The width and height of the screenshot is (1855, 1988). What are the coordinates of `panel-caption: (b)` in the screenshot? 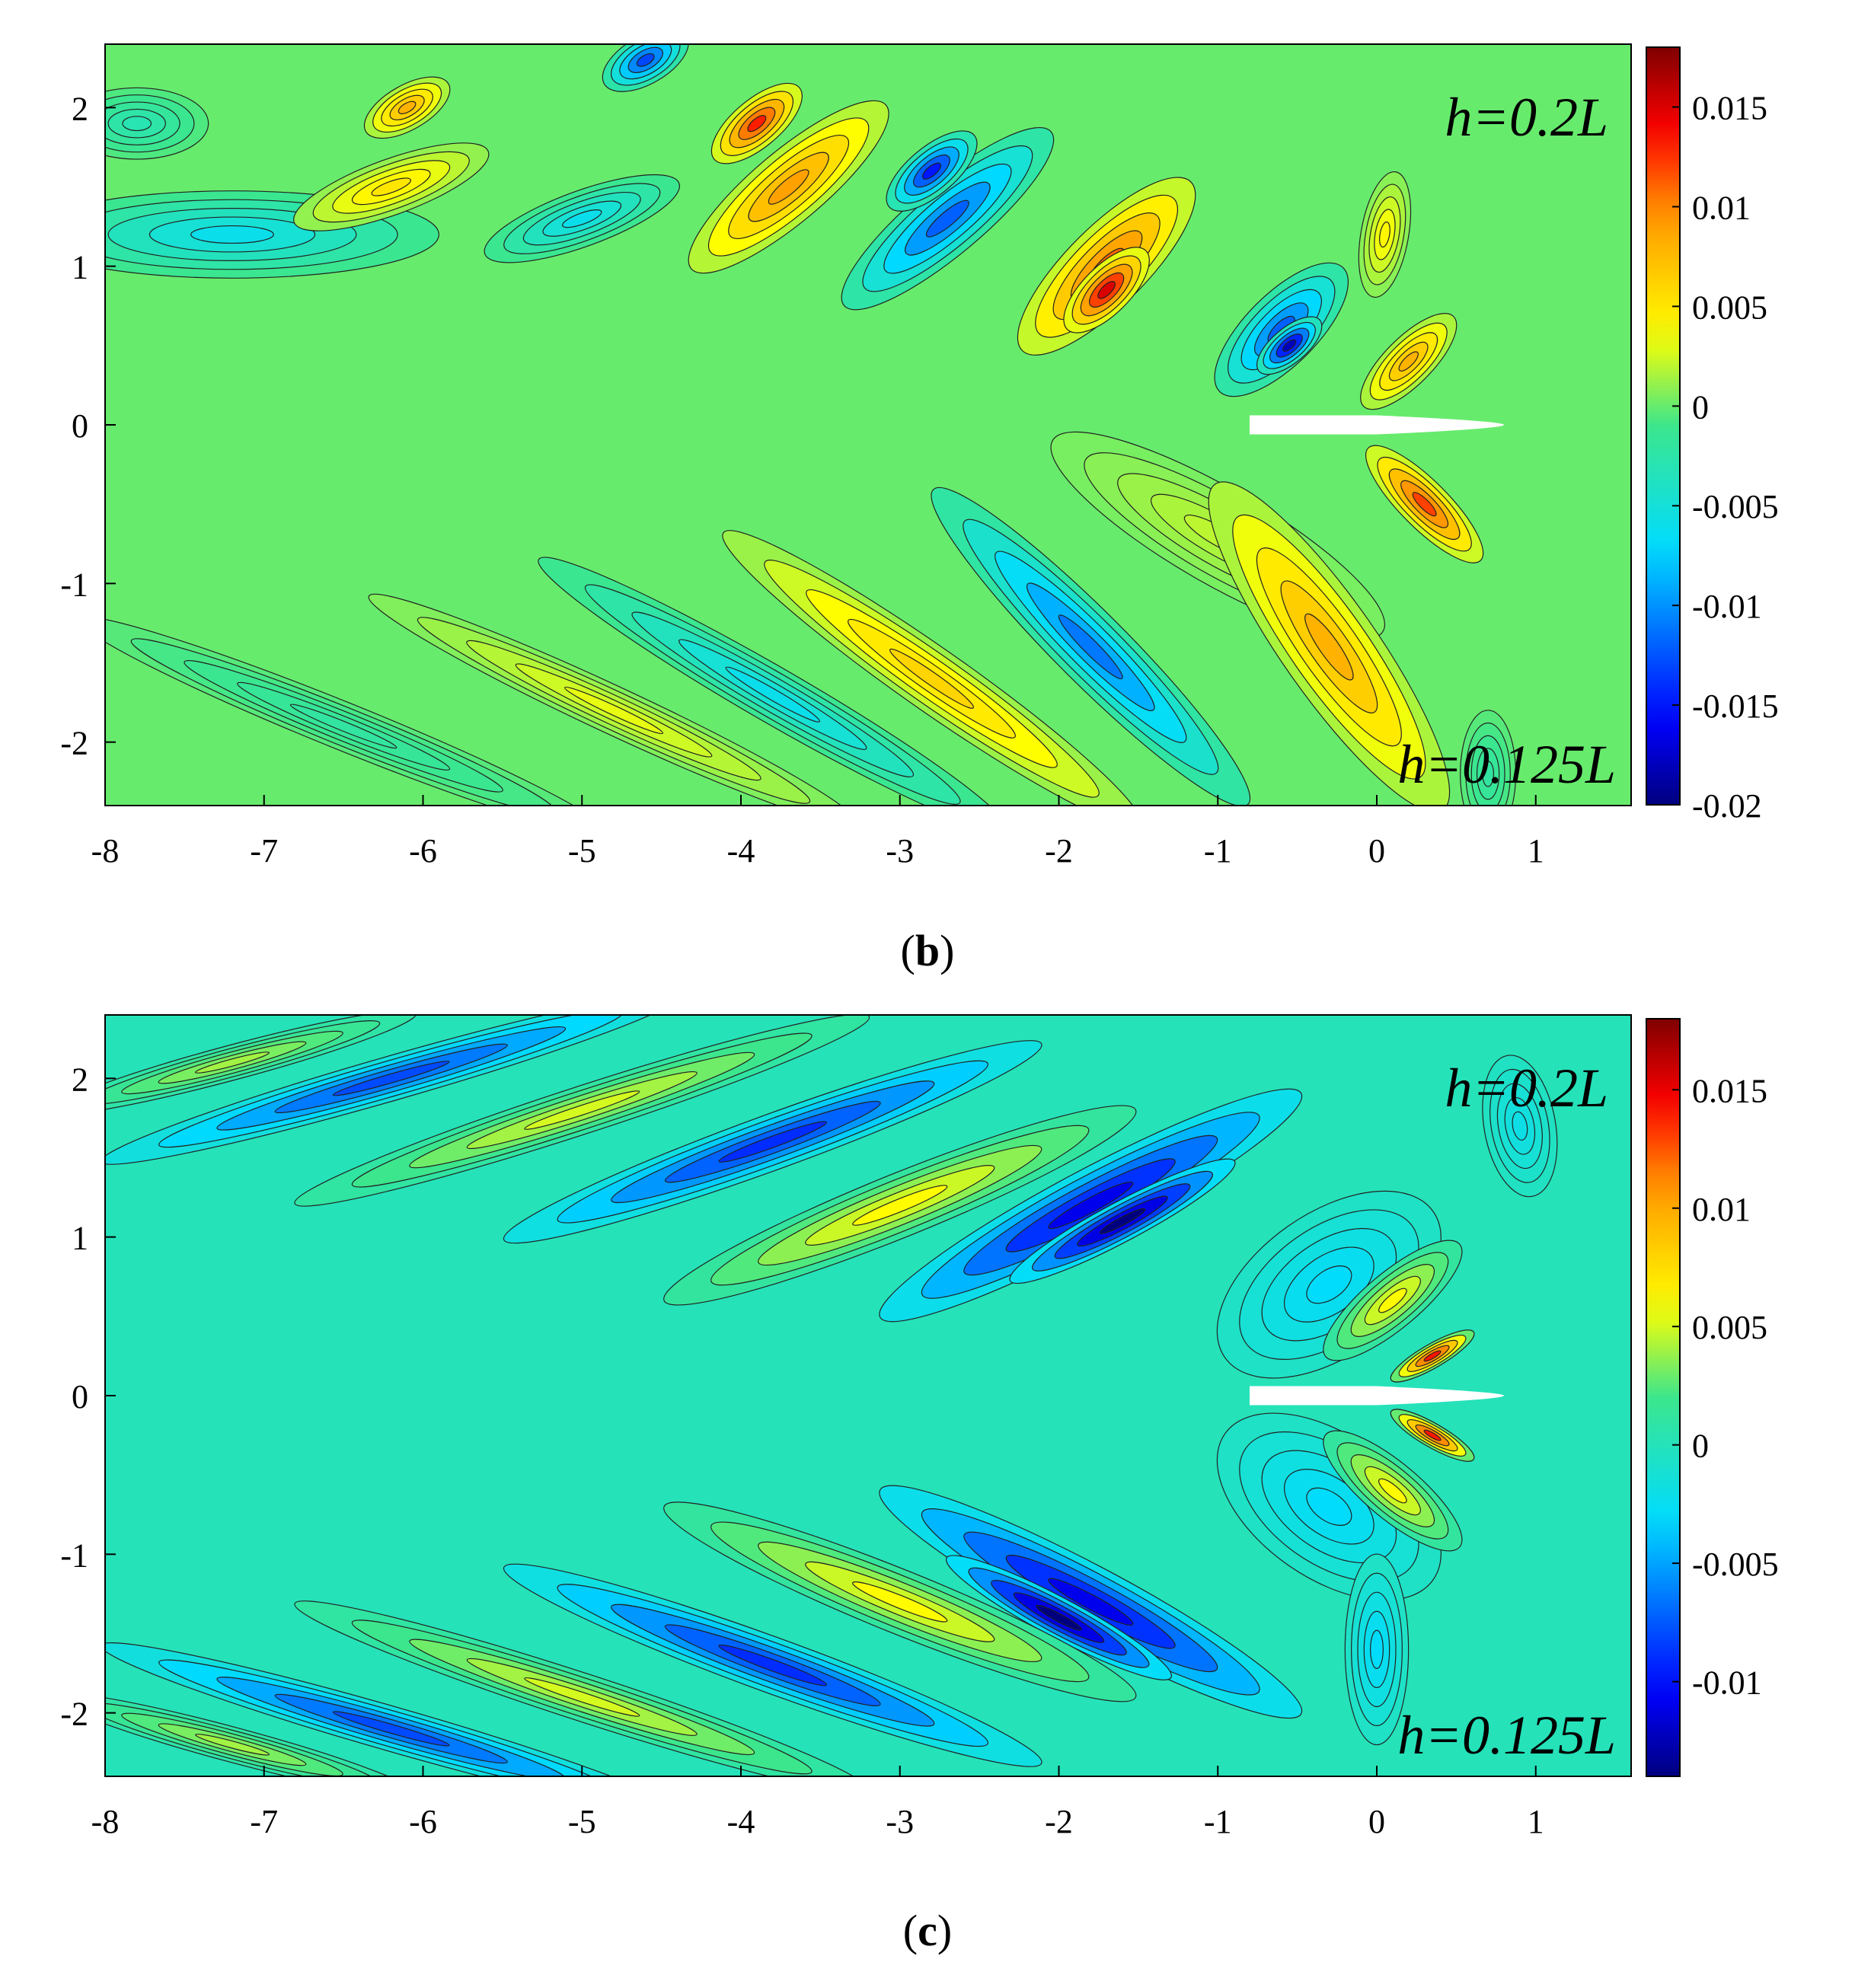 It's located at (928, 950).